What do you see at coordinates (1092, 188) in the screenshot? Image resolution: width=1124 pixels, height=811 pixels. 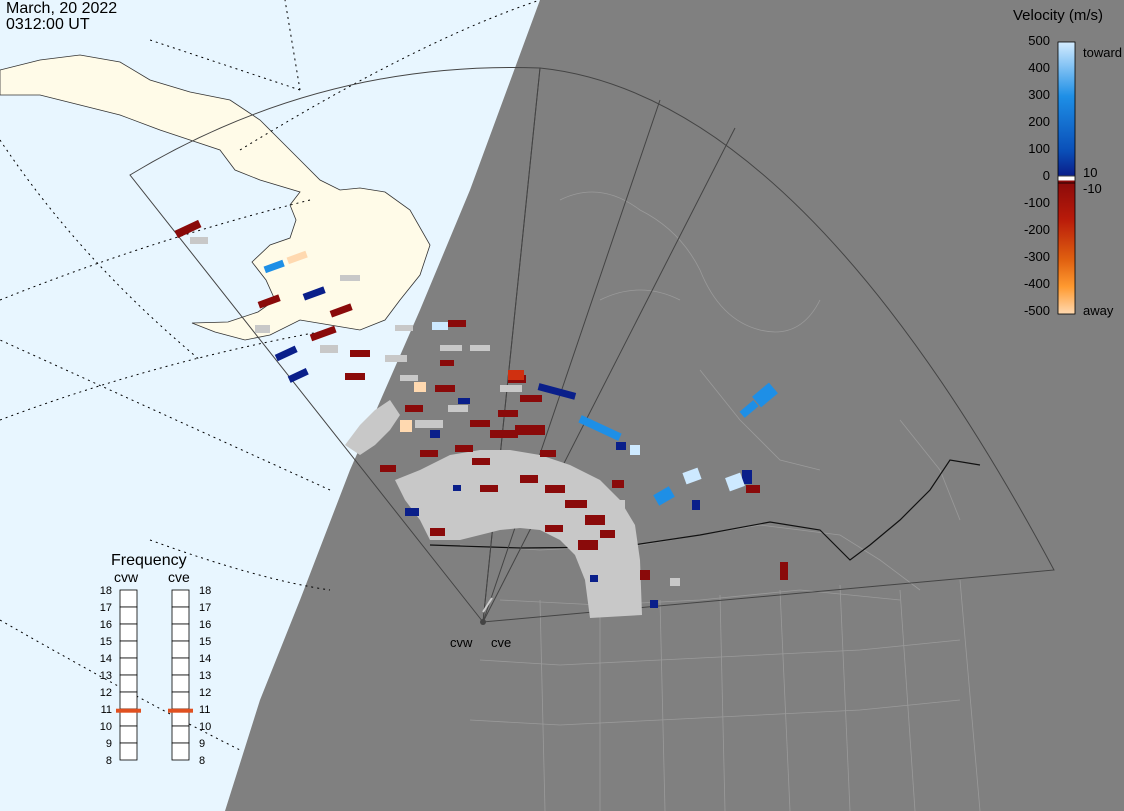 I see `velocity-minus-threshold: -10` at bounding box center [1092, 188].